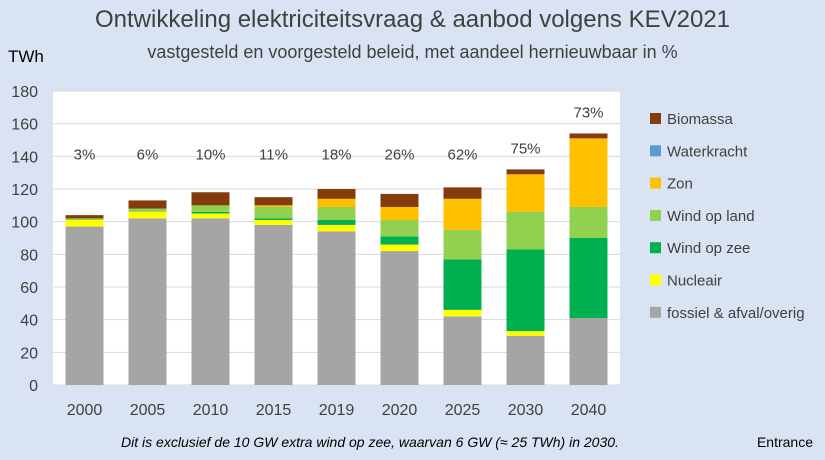 This screenshot has height=460, width=825. I want to click on share-label: 10%, so click(210, 155).